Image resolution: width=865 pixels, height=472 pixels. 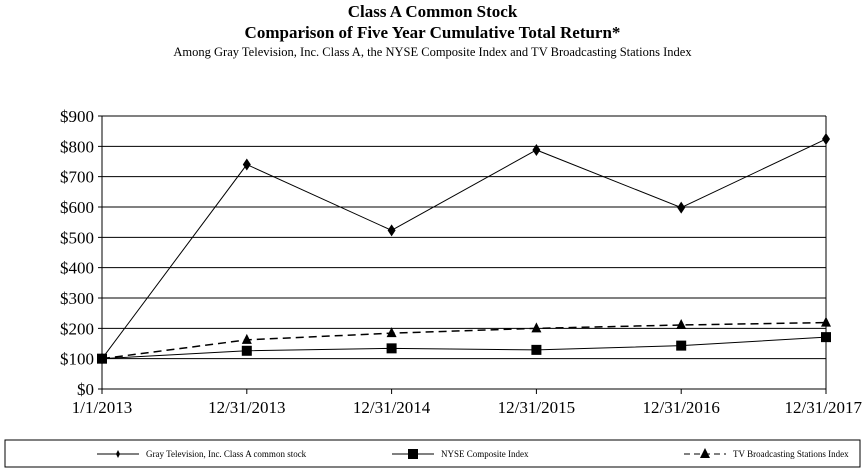 I want to click on y-tick-label: $700, so click(x=77, y=177).